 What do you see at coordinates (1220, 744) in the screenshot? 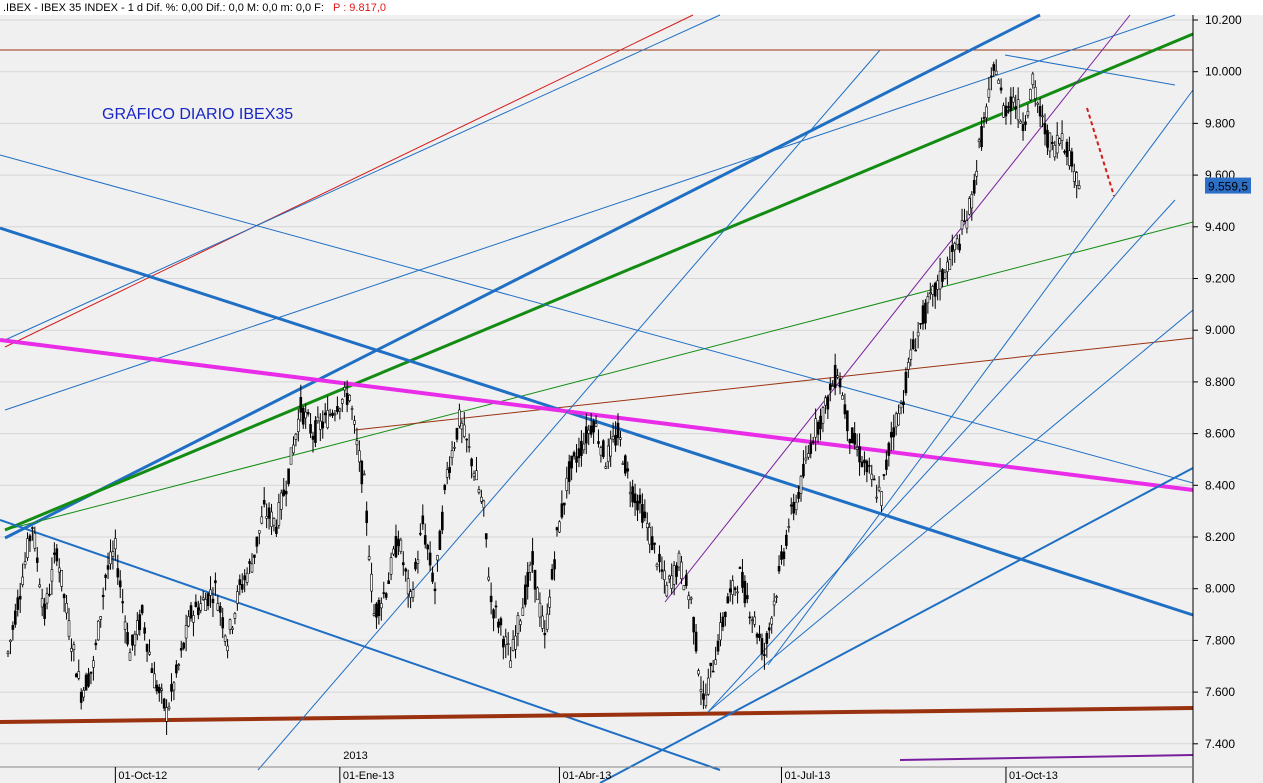
I see `y-tick-label: 7.400` at bounding box center [1220, 744].